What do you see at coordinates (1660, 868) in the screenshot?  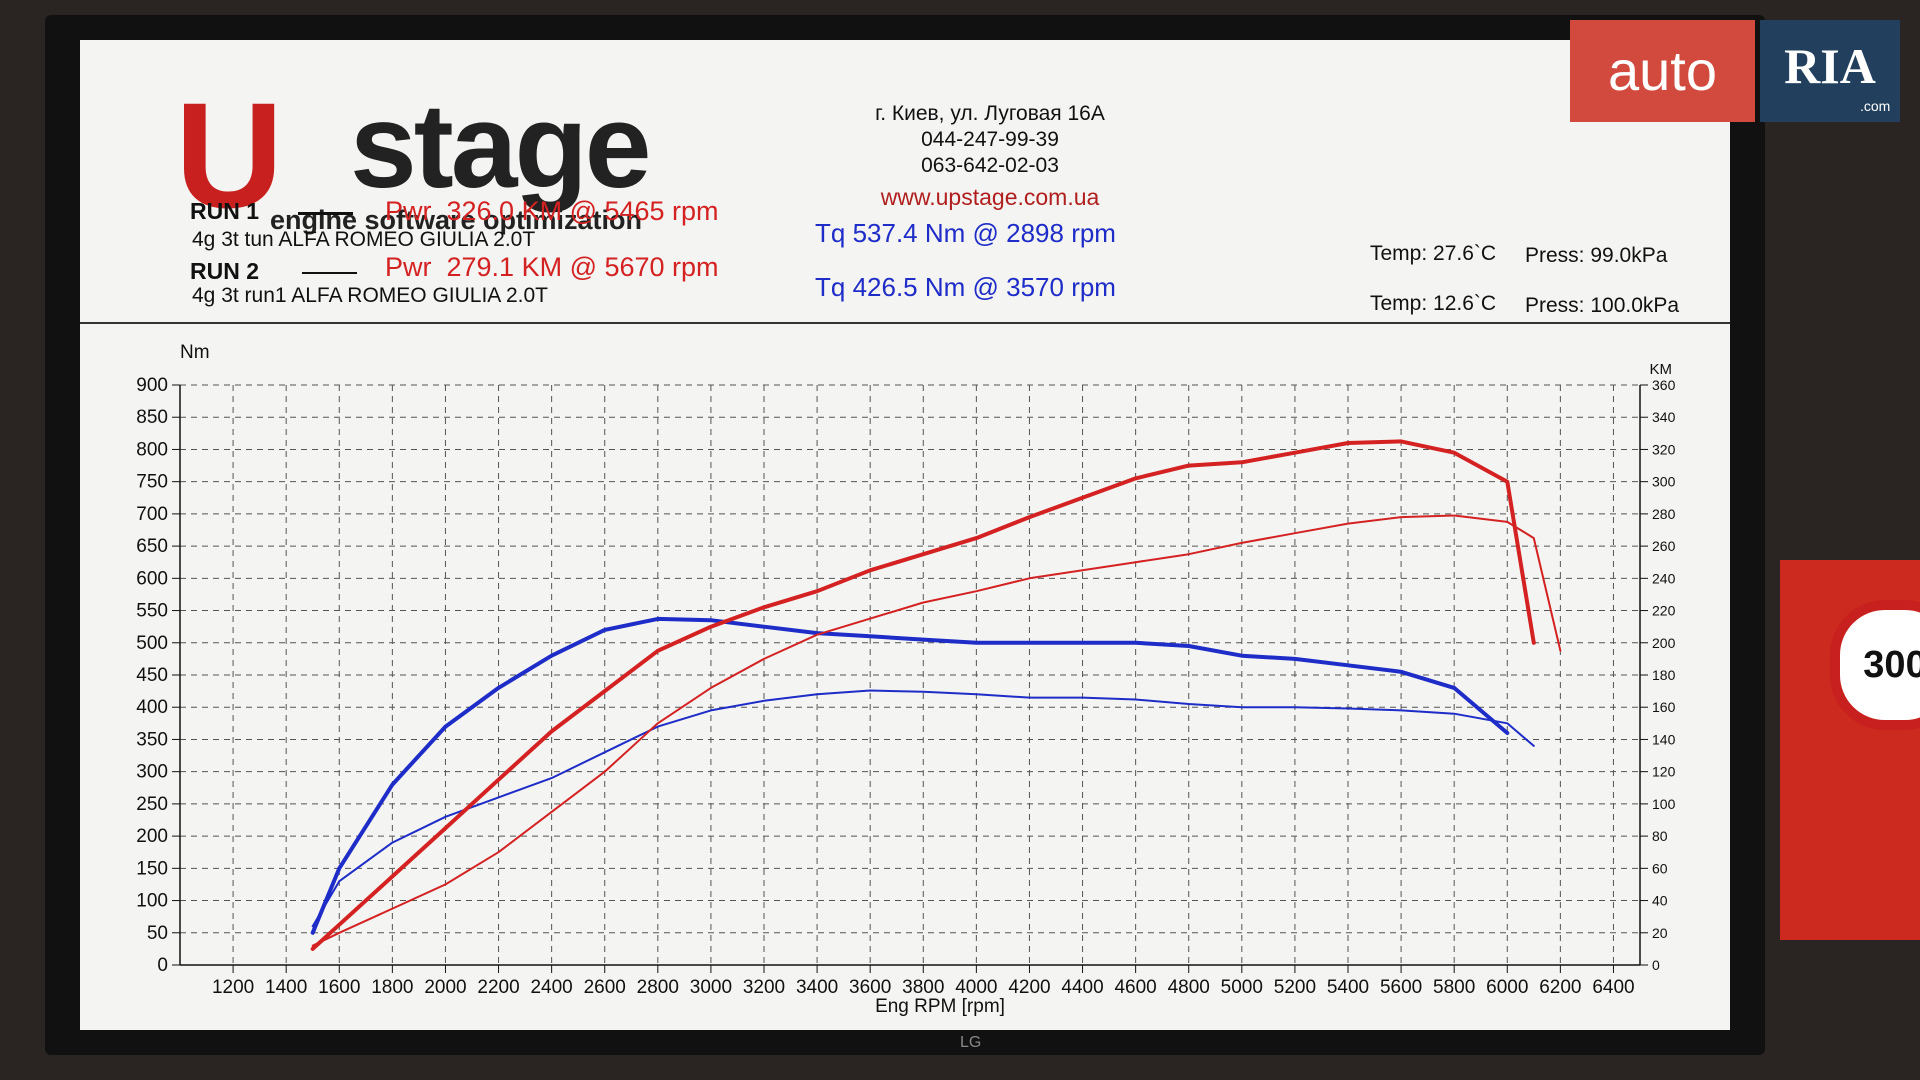 I see `y2-tick-label: 60` at bounding box center [1660, 868].